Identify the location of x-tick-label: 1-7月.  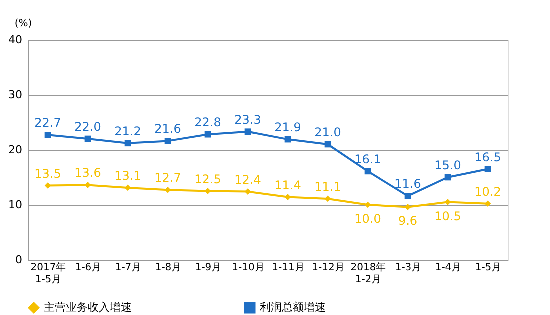
(128, 268).